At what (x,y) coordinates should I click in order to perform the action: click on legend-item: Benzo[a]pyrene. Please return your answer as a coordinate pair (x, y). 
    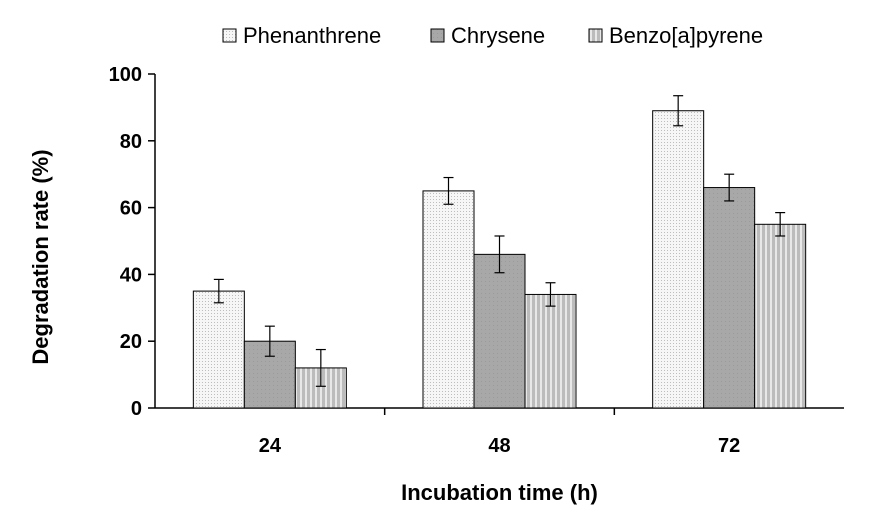
    Looking at the image, I should click on (675, 35).